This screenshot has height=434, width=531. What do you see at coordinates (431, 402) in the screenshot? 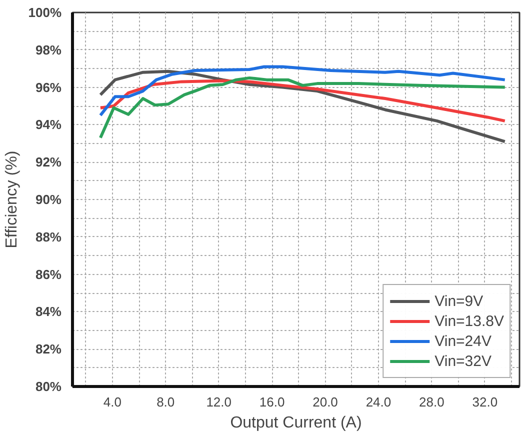
I see `x-tick-label: 28.0` at bounding box center [431, 402].